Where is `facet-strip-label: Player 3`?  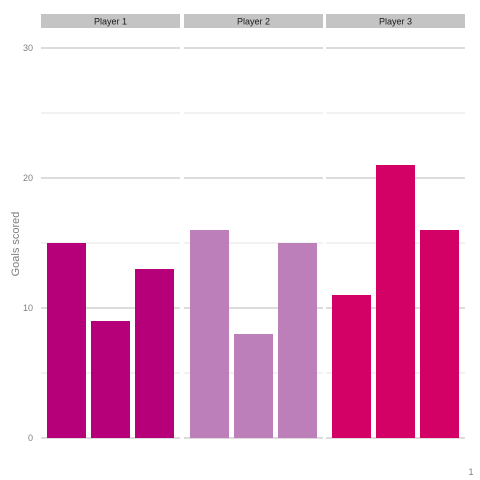 facet-strip-label: Player 3 is located at coordinates (395, 22).